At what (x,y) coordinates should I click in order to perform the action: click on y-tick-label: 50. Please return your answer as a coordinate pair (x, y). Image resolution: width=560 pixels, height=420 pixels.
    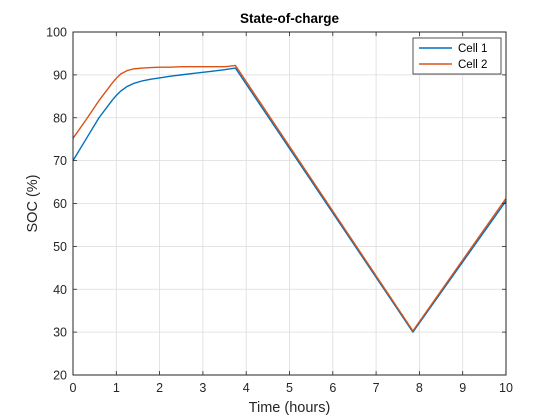
    Looking at the image, I should click on (60, 247).